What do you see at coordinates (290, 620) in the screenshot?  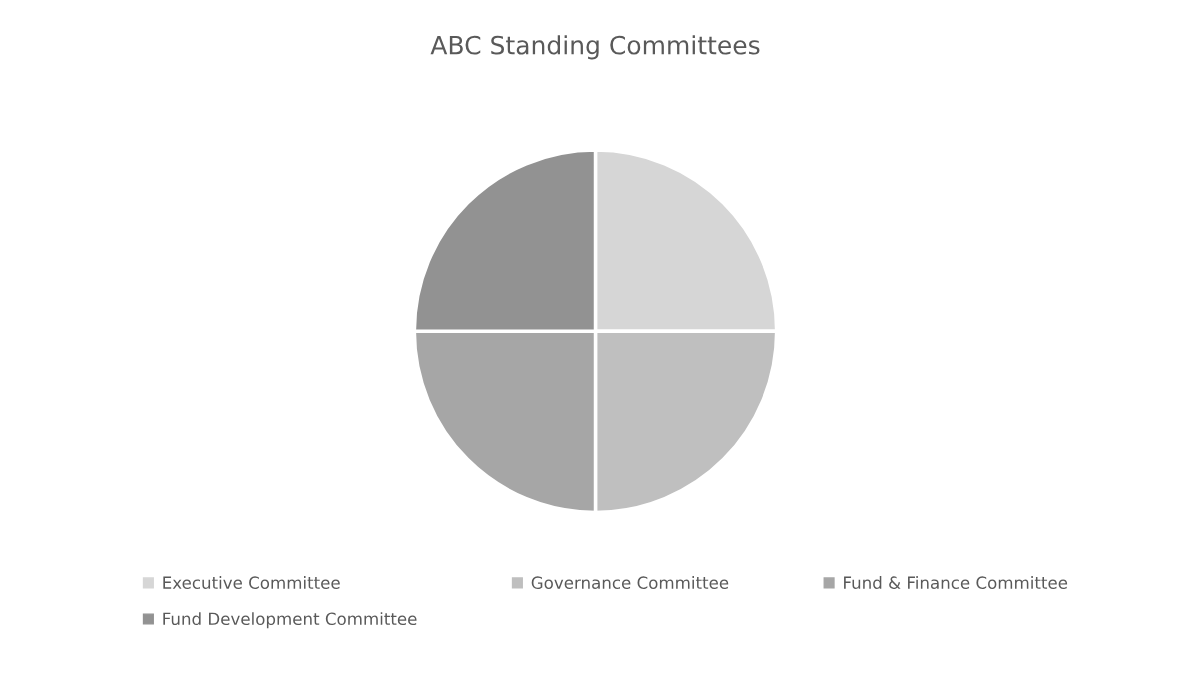 I see `legend-label: Fund Development Committee` at bounding box center [290, 620].